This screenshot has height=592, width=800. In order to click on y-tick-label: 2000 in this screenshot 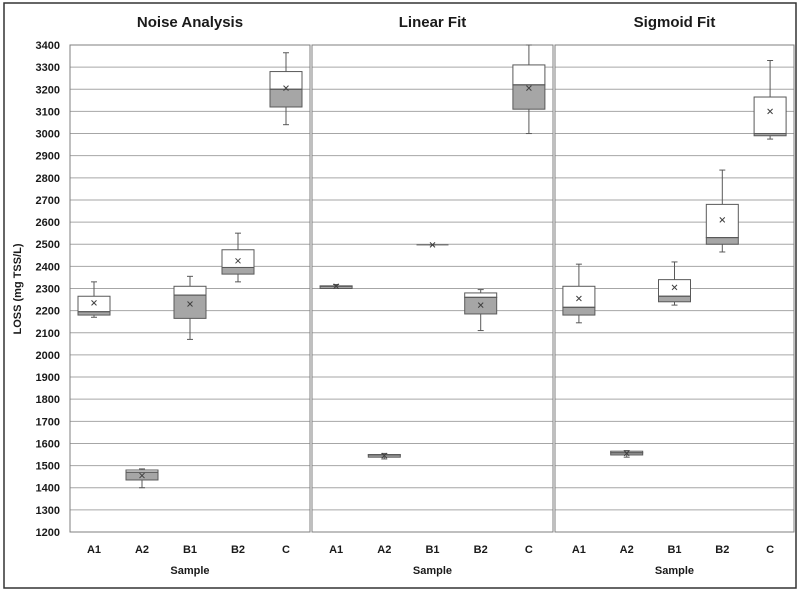, I will do `click(48, 356)`.